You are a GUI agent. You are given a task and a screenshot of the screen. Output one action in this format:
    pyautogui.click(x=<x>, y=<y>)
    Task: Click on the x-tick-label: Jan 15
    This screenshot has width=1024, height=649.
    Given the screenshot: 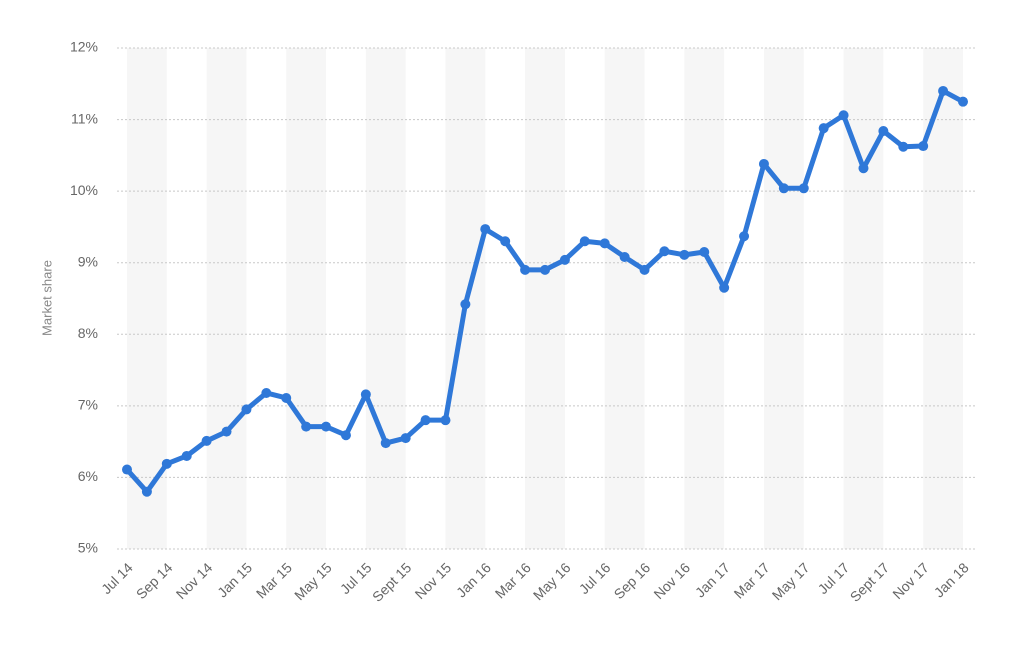 What is the action you would take?
    pyautogui.click(x=234, y=579)
    